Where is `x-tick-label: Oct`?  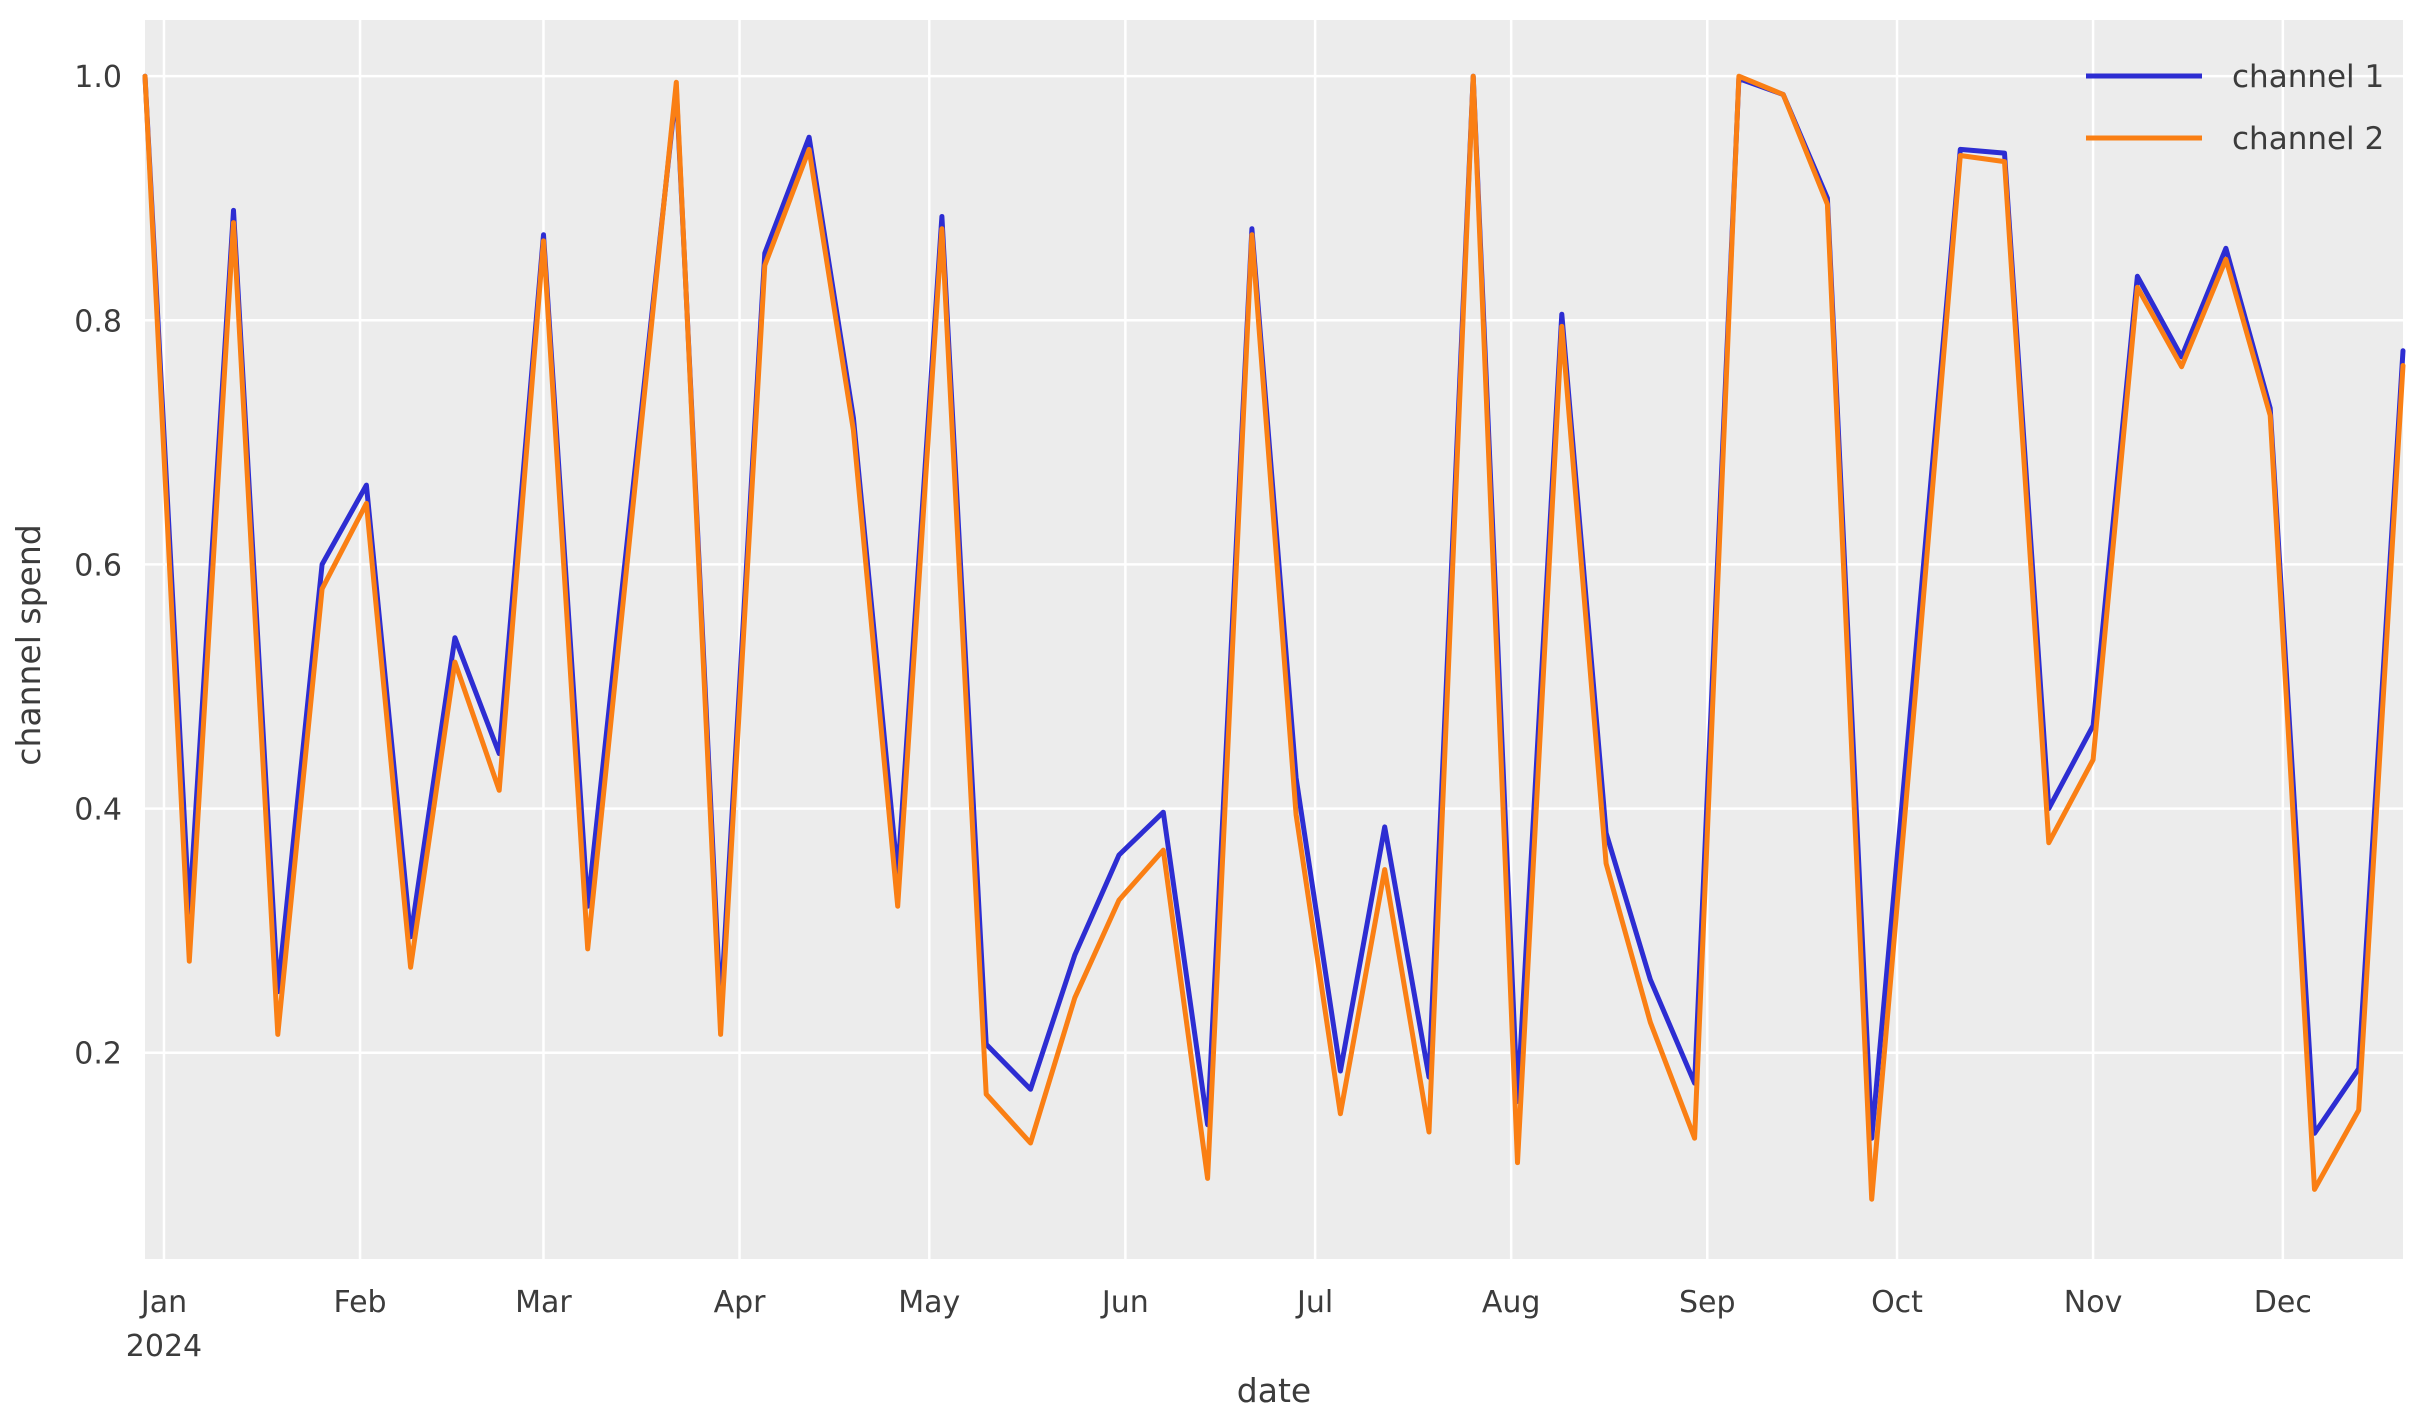 x-tick-label: Oct is located at coordinates (1897, 1302).